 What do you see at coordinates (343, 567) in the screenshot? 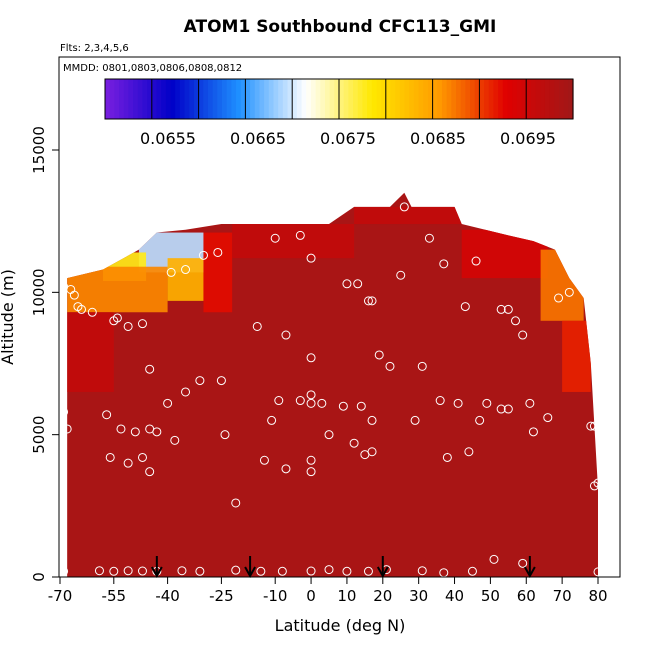
I see `flight-markers` at bounding box center [343, 567].